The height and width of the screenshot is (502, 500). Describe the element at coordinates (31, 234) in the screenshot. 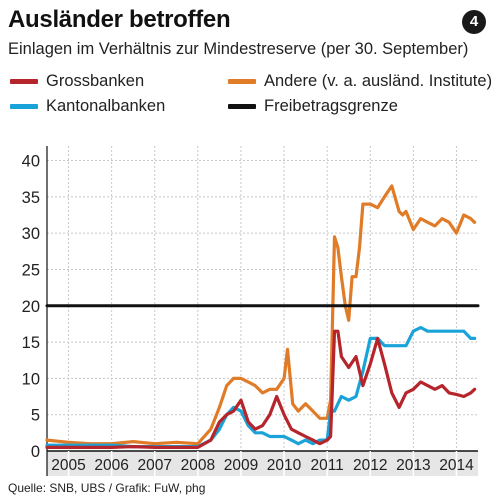

I see `y-tick-label: 30` at that location.